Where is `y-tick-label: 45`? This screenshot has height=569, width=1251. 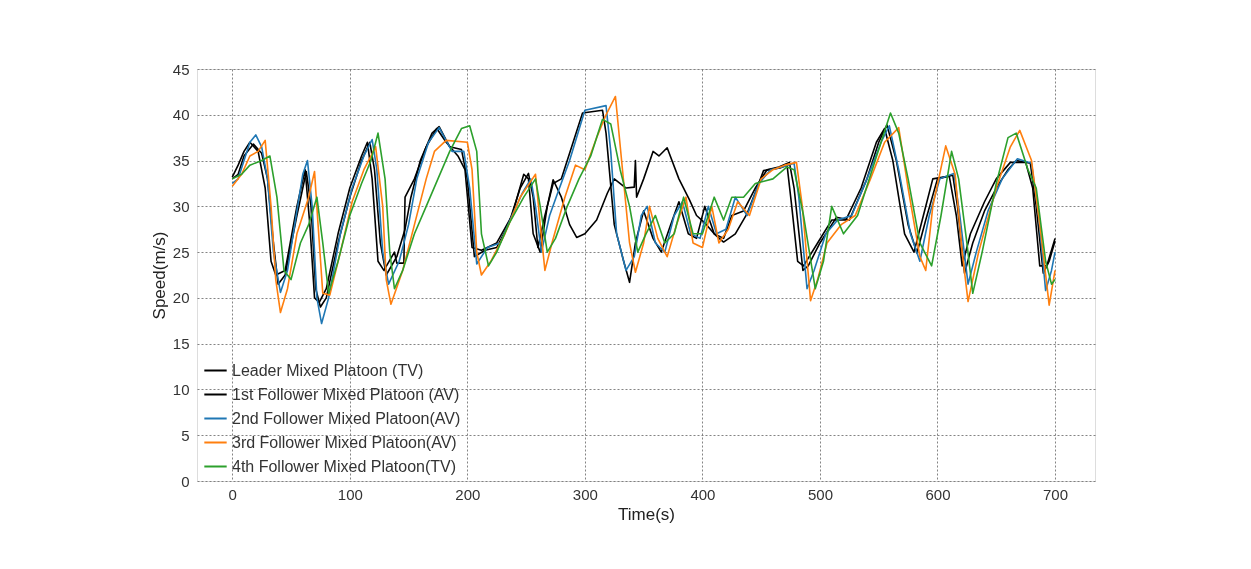 y-tick-label: 45 is located at coordinates (181, 69).